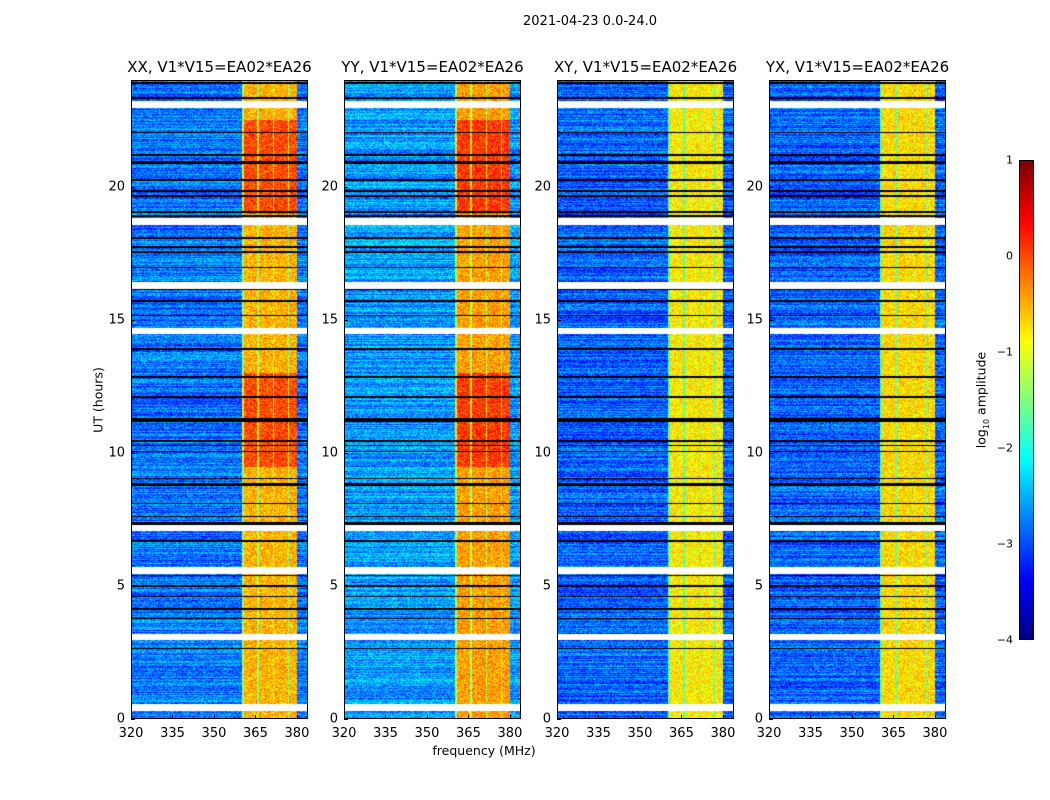 This screenshot has height=800, width=1050. I want to click on panel-title: XY, V1*V15=EA02*EA26, so click(645, 67).